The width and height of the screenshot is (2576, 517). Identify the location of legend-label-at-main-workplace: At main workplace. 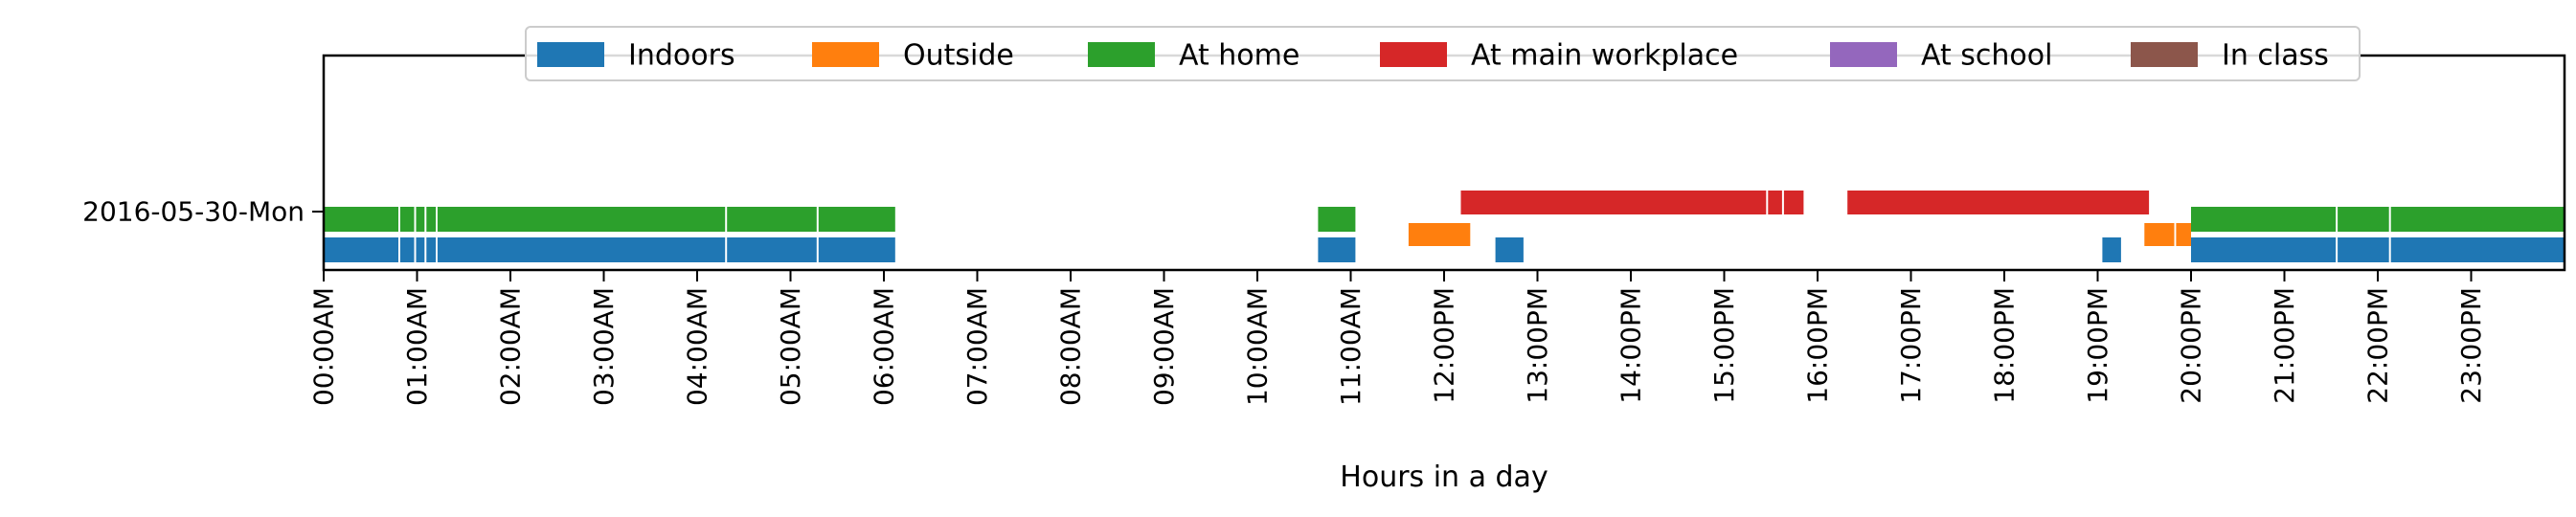
(1604, 56).